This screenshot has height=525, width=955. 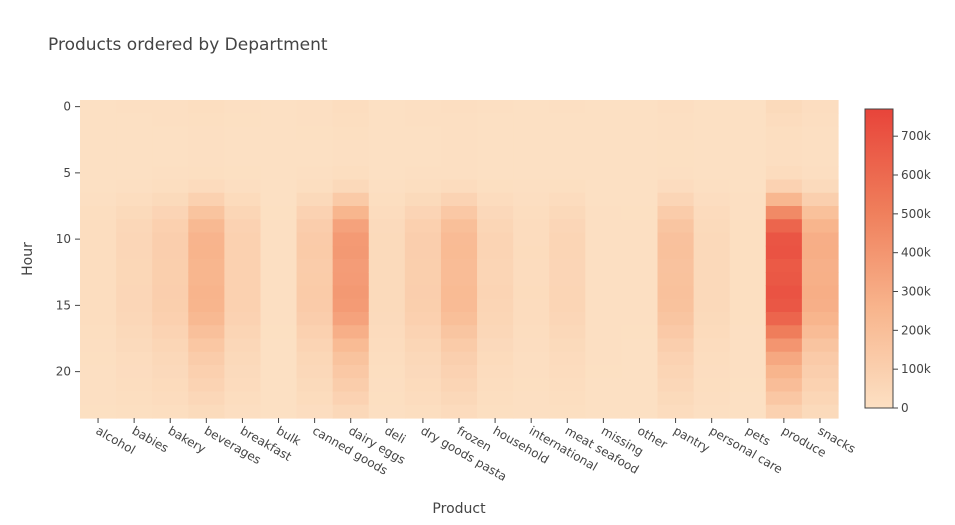 What do you see at coordinates (916, 175) in the screenshot?
I see `colorbar-tick-label: 600k` at bounding box center [916, 175].